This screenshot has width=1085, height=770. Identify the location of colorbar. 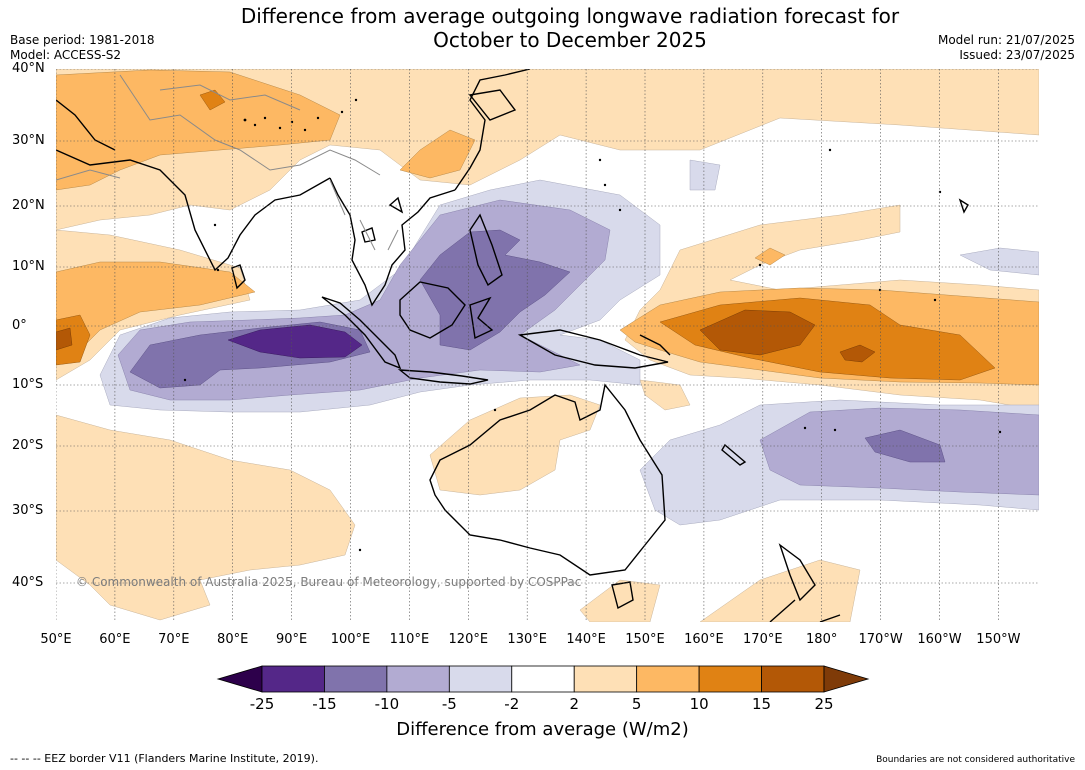
(543, 679).